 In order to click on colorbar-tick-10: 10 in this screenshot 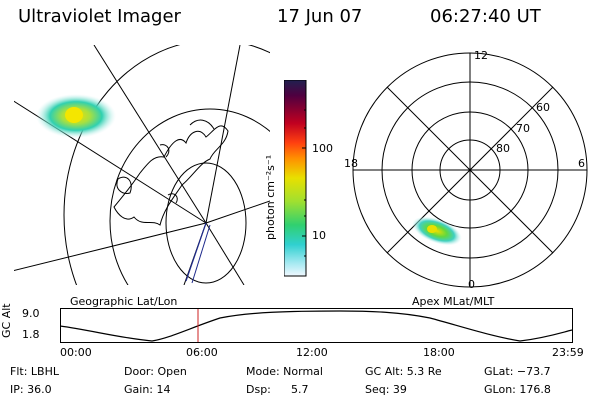, I will do `click(319, 235)`.